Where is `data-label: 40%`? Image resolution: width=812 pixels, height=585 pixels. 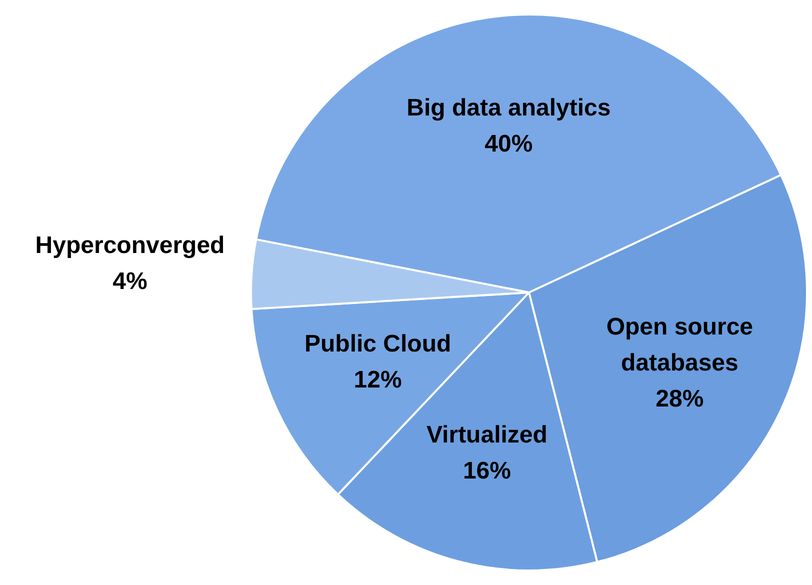 data-label: 40% is located at coordinates (508, 144).